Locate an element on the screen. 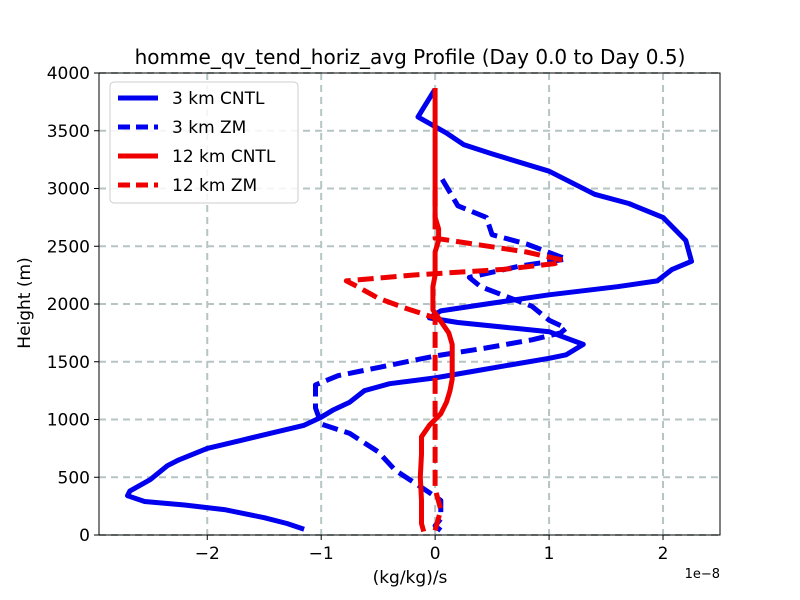 The height and width of the screenshot is (600, 800). y-tick-label: 2500 is located at coordinates (68, 247).